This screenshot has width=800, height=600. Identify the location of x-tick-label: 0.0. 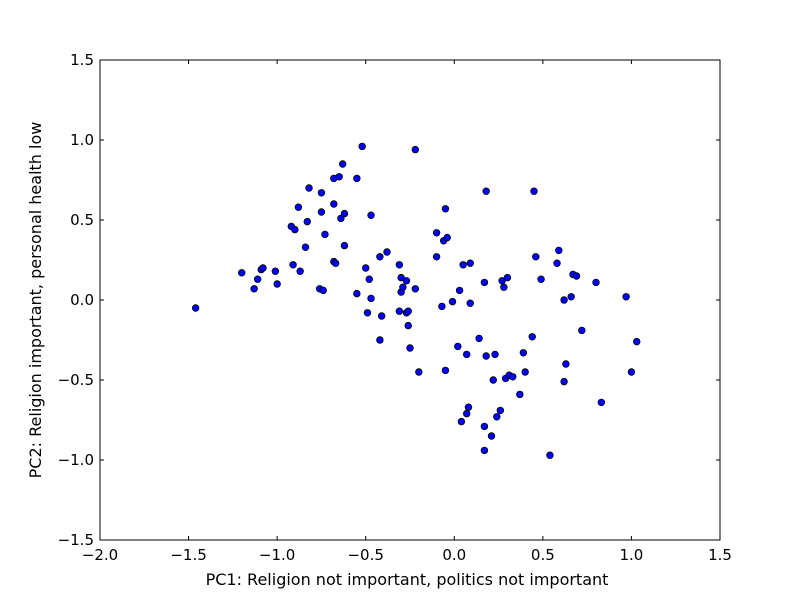
(454, 555).